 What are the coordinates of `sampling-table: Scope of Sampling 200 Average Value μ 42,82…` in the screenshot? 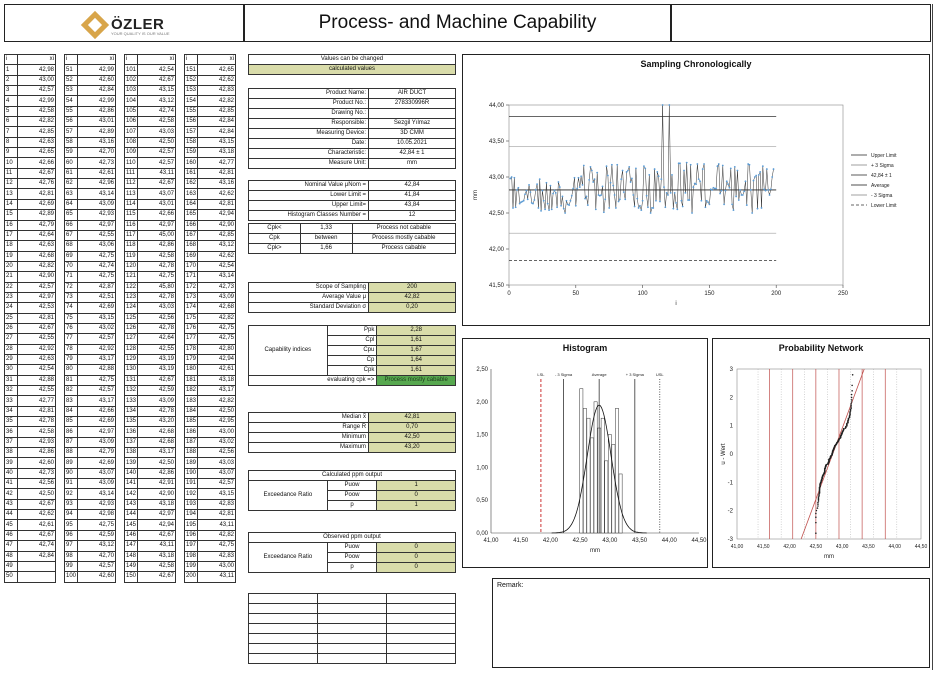 It's located at (351, 297).